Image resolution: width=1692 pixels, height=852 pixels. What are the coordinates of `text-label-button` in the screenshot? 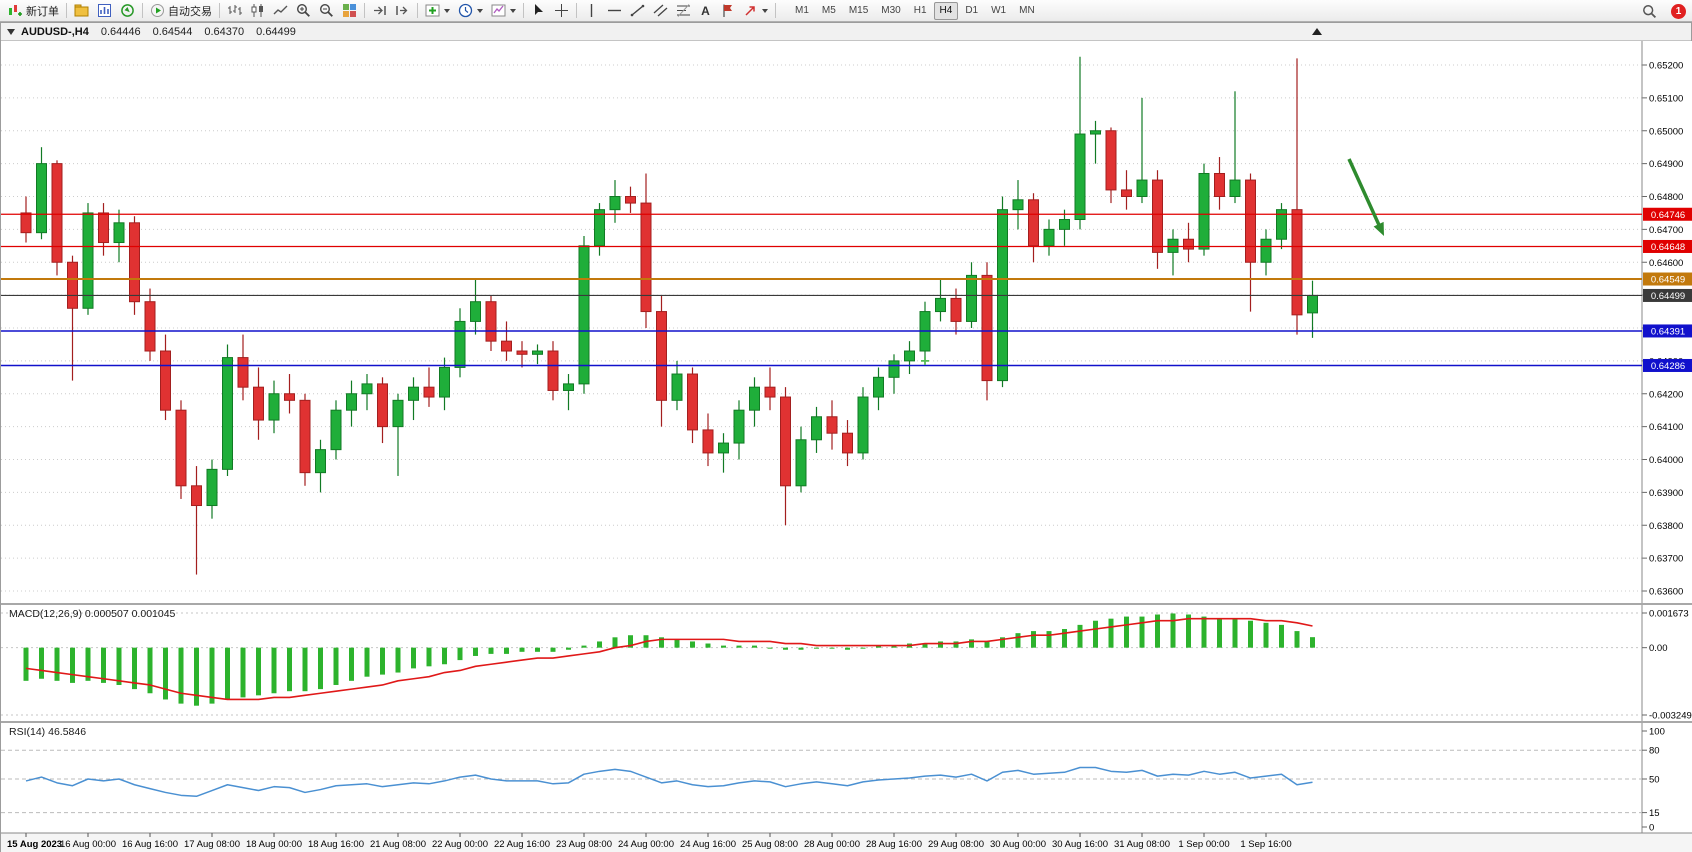 It's located at (727, 10).